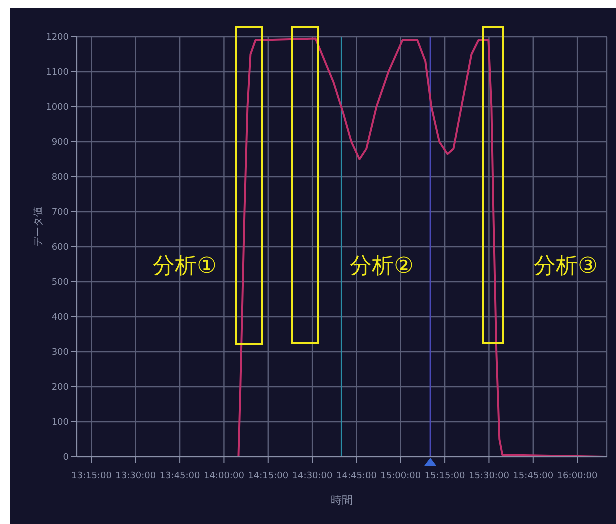  What do you see at coordinates (180, 476) in the screenshot?
I see `x-tick-label: 13:45:00` at bounding box center [180, 476].